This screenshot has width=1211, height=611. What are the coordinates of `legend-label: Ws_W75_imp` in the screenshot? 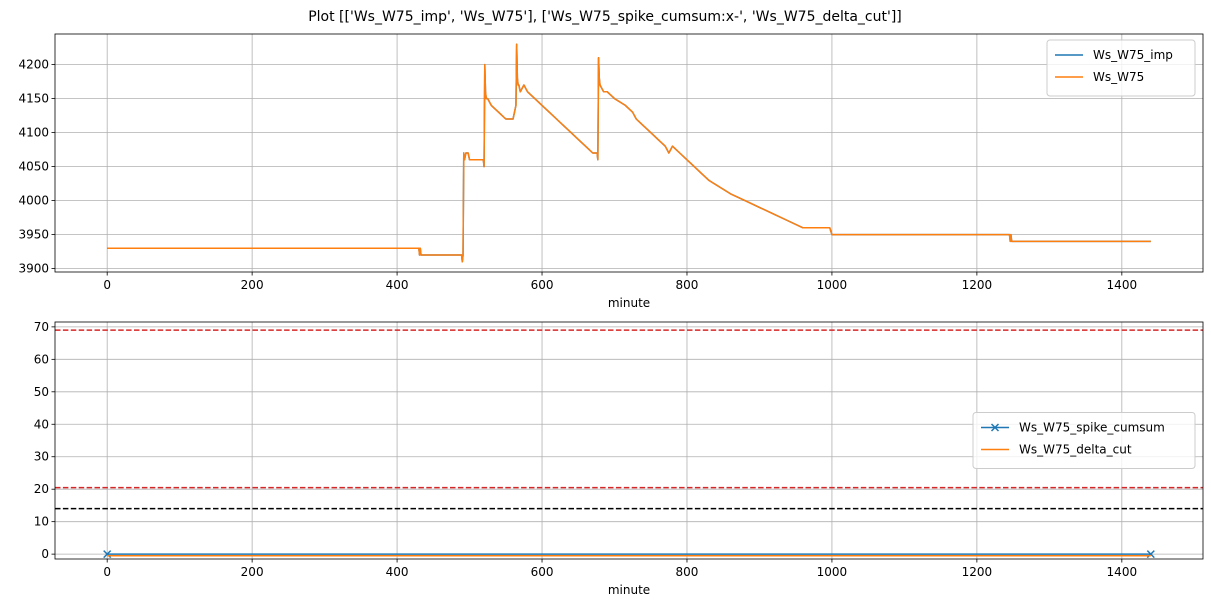 It's located at (1133, 55).